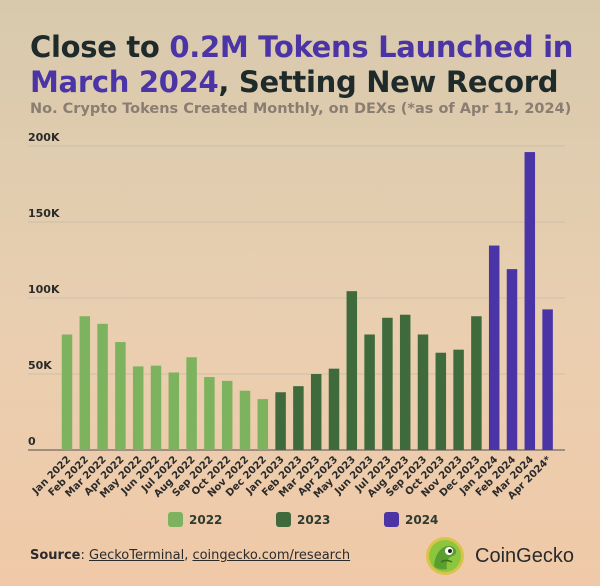 The image size is (606, 586). I want to click on bar-apr-2022, so click(120, 396).